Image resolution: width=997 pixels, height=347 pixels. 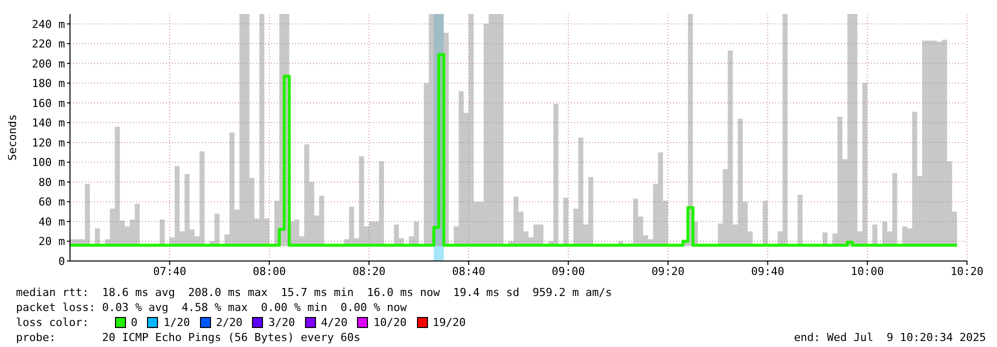 I want to click on y-tick-label: 180 m, so click(x=49, y=83).